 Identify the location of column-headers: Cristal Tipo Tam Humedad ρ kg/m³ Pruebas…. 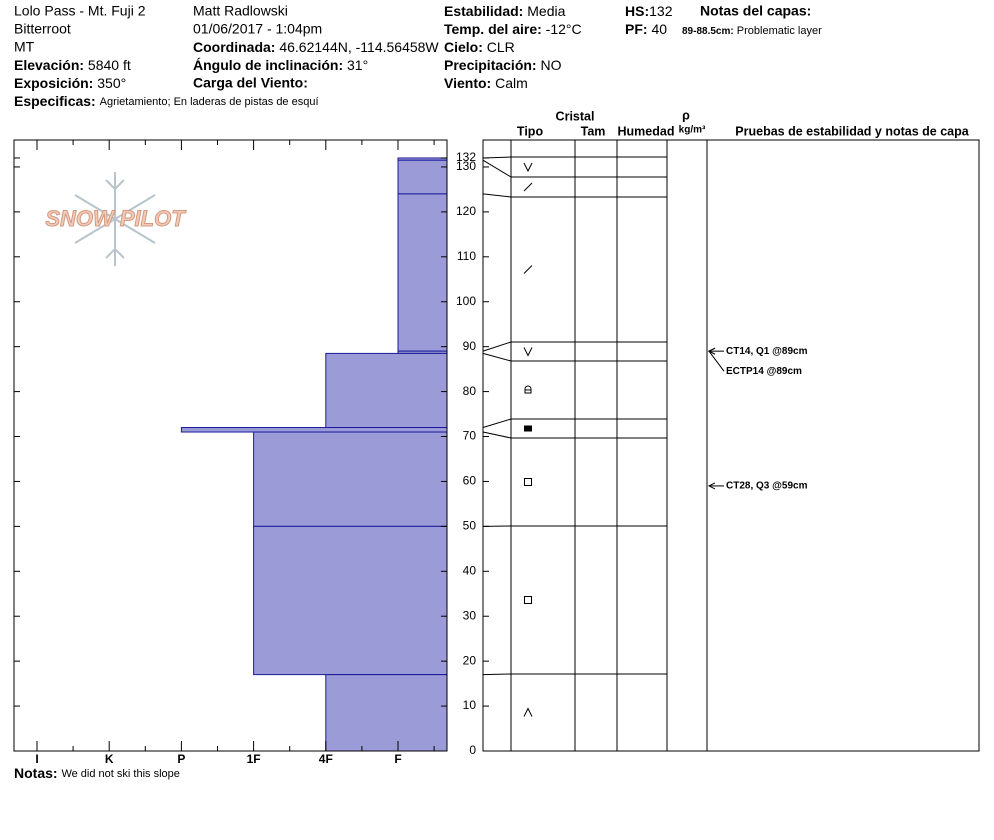
(743, 123).